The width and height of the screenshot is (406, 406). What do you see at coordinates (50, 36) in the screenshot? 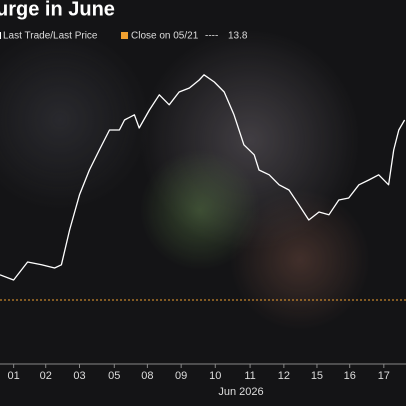
I see `legend-label: Last Trade/Last Price` at bounding box center [50, 36].